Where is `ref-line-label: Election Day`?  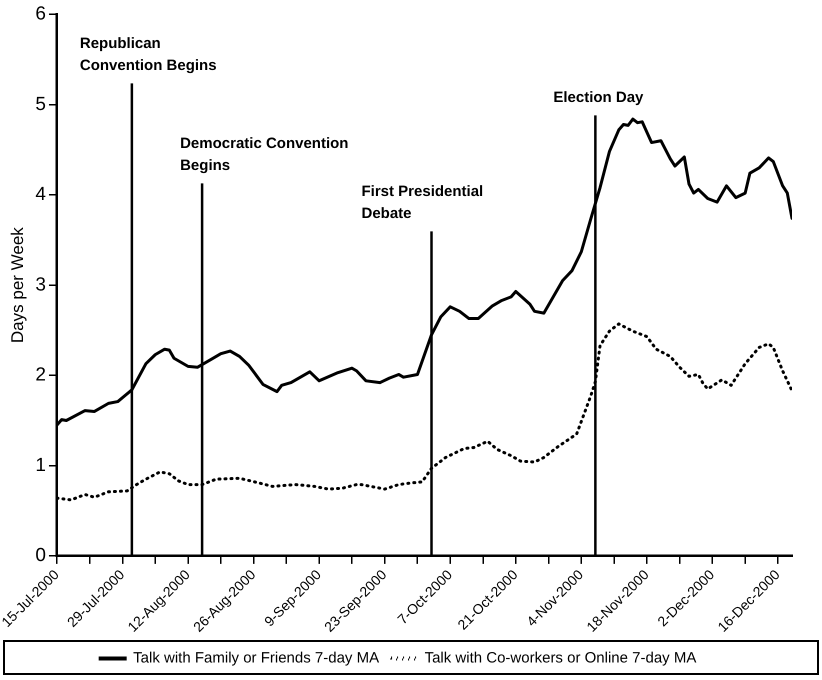
ref-line-label: Election Day is located at coordinates (598, 97).